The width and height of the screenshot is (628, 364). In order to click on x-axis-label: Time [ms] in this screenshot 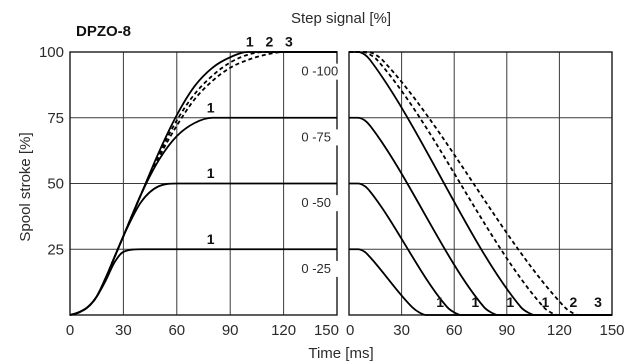, I will do `click(340, 353)`.